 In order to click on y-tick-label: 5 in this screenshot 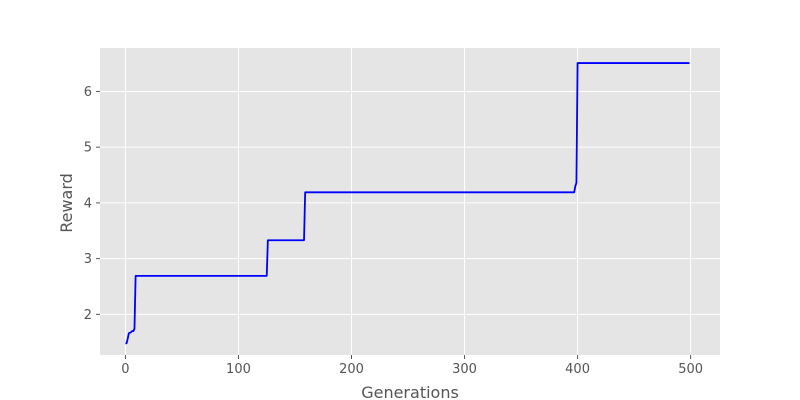, I will do `click(88, 148)`.